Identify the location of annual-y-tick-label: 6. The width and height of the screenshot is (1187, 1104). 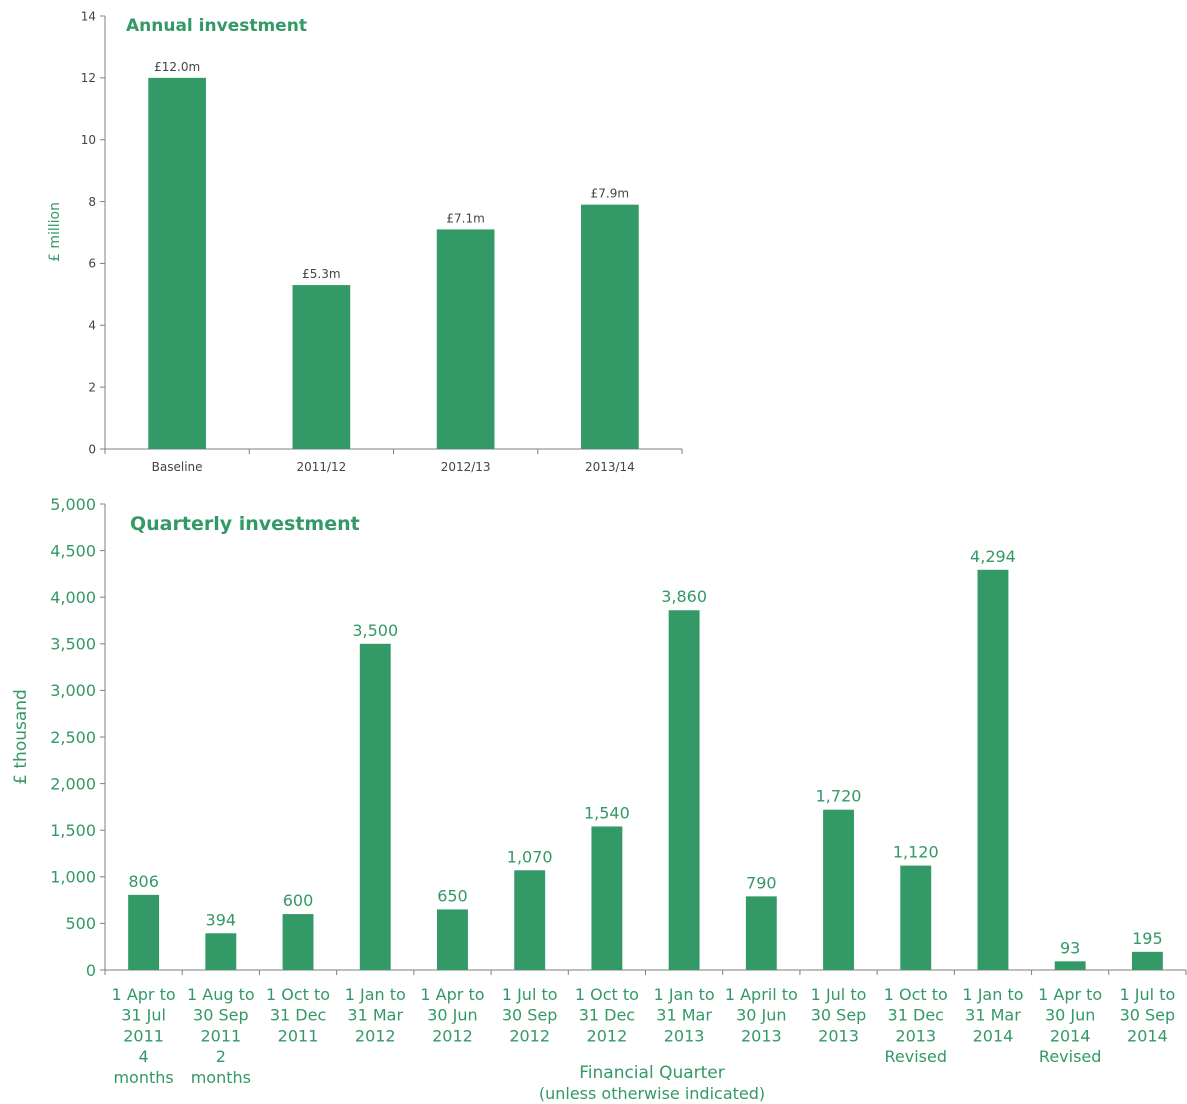
(92, 264).